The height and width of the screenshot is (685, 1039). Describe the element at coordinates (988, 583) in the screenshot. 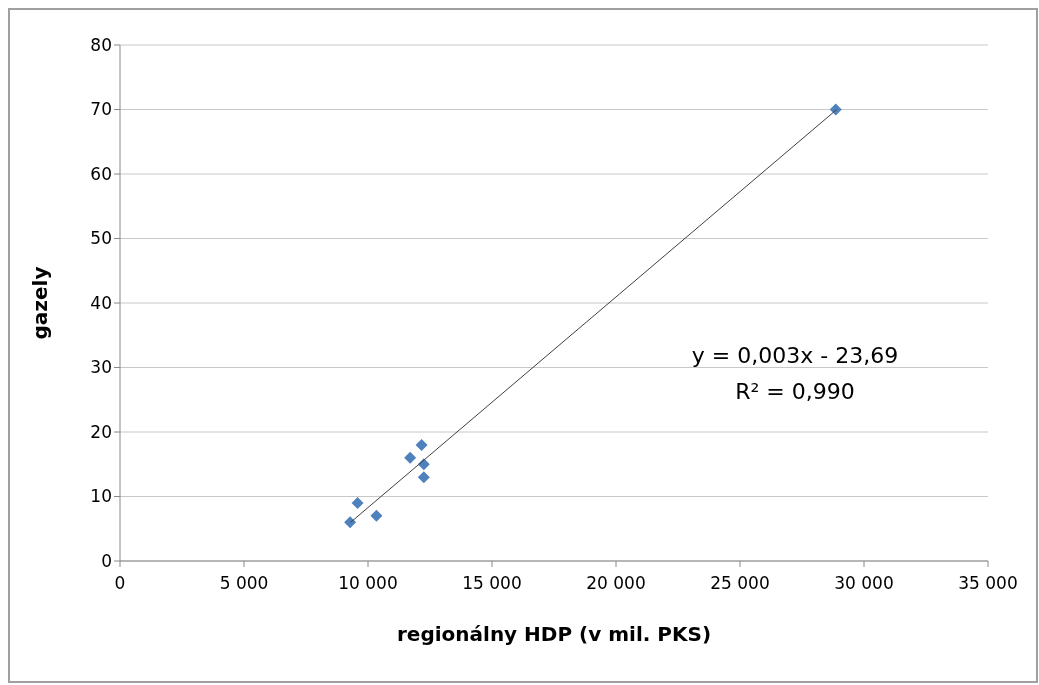

I see `x-tick-label: 35 000` at that location.